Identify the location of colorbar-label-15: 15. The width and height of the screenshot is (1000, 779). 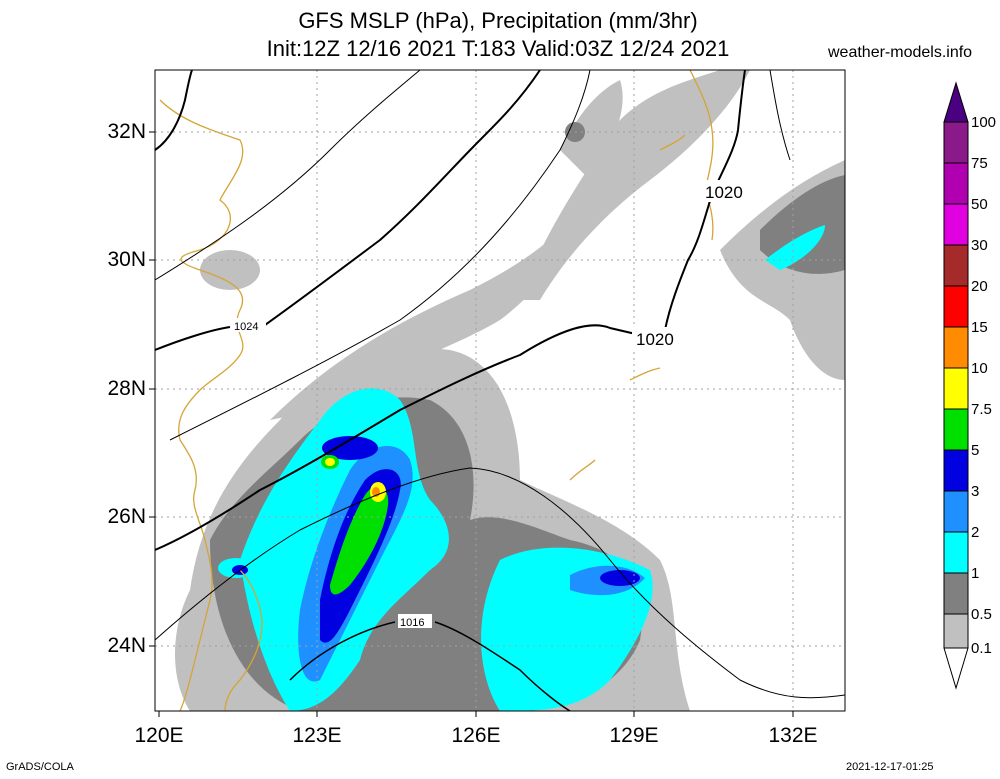
(979, 327).